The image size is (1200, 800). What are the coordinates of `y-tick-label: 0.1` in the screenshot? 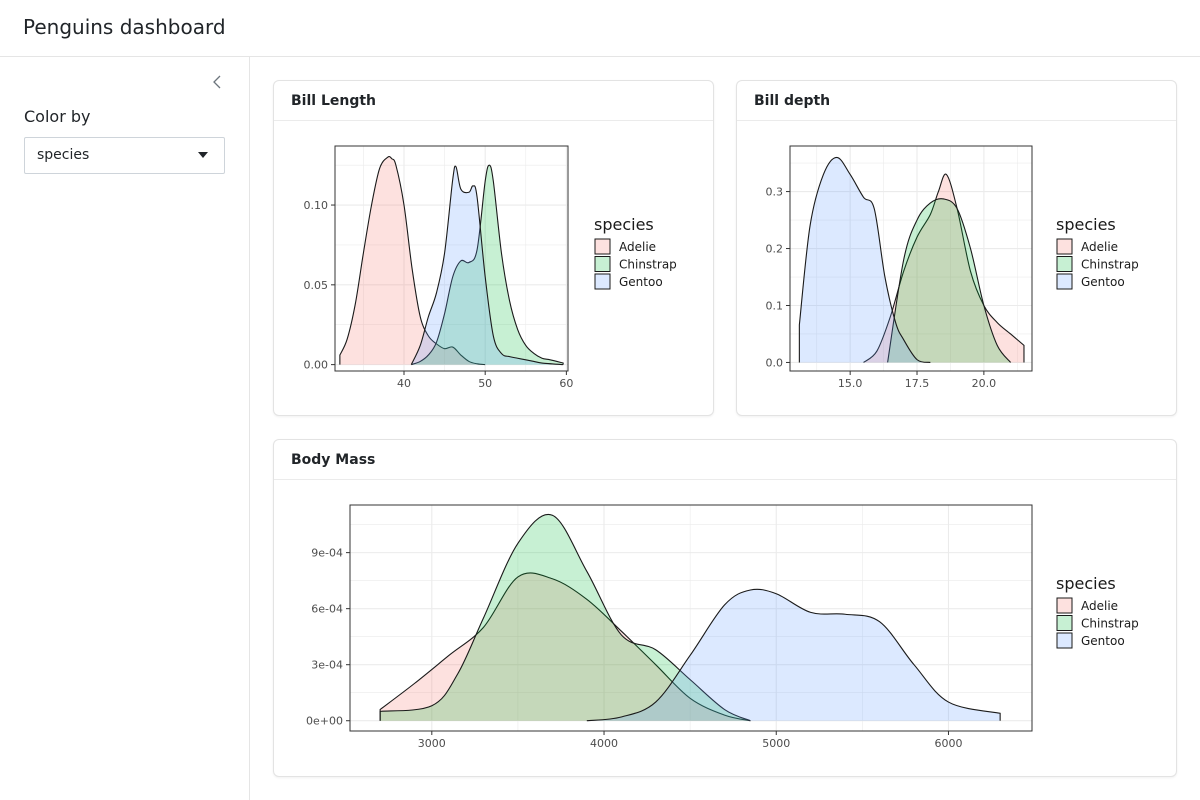 It's located at (775, 305).